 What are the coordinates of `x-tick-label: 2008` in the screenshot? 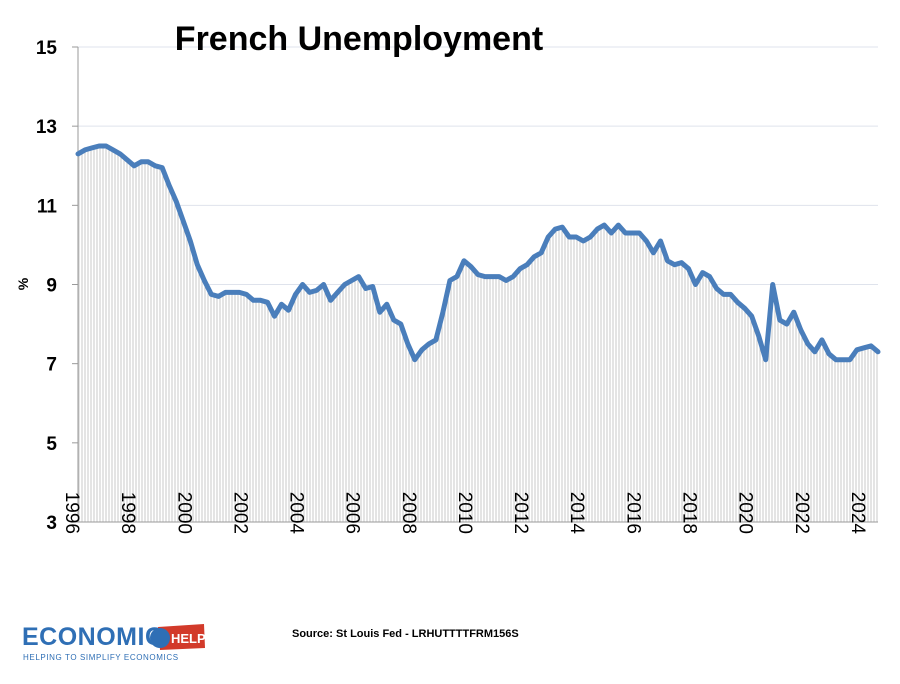 It's located at (408, 513).